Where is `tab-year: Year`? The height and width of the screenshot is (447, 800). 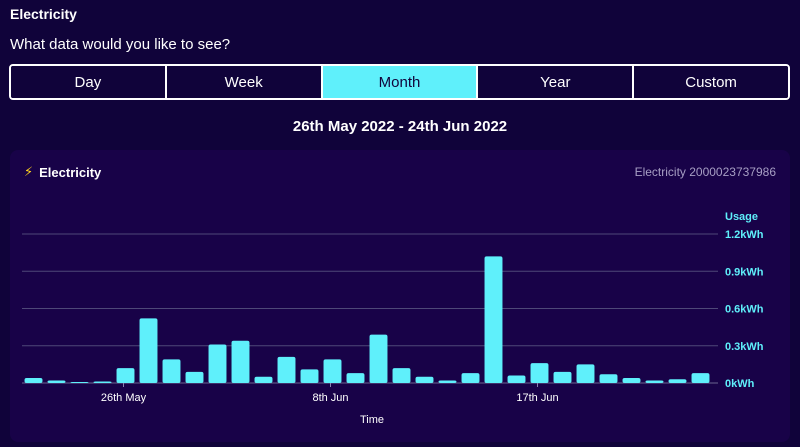
tab-year: Year is located at coordinates (556, 82).